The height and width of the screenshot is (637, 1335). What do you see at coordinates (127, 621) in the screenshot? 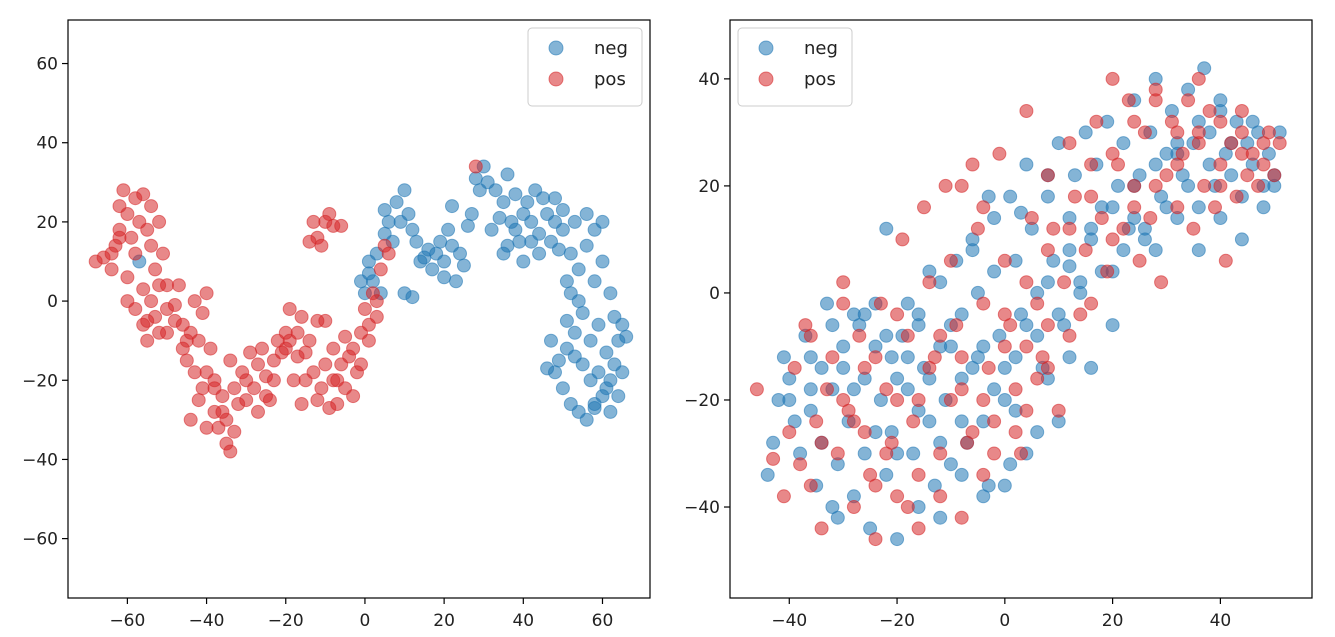
I see `x-tick-label: −60` at bounding box center [127, 621].